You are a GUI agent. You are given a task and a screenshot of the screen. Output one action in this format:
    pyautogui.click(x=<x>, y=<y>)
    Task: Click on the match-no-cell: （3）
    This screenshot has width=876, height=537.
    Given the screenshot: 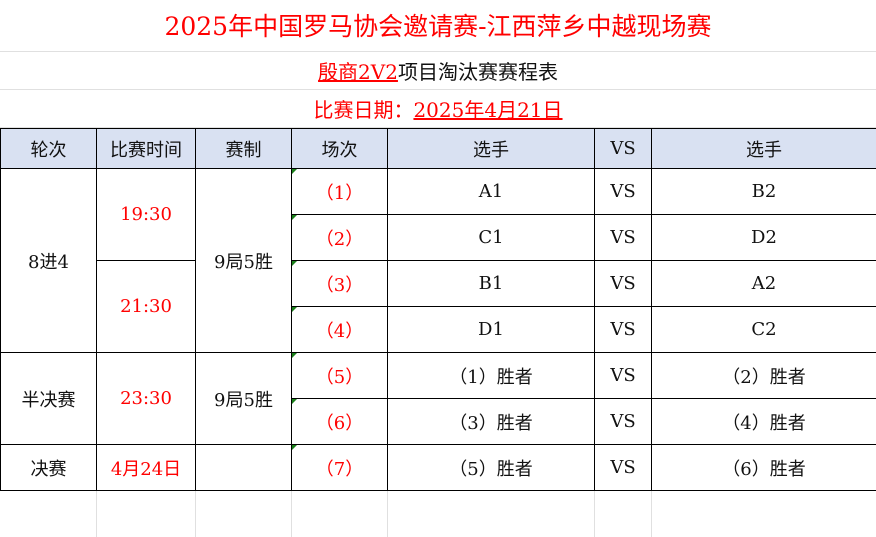 What is the action you would take?
    pyautogui.click(x=339, y=283)
    